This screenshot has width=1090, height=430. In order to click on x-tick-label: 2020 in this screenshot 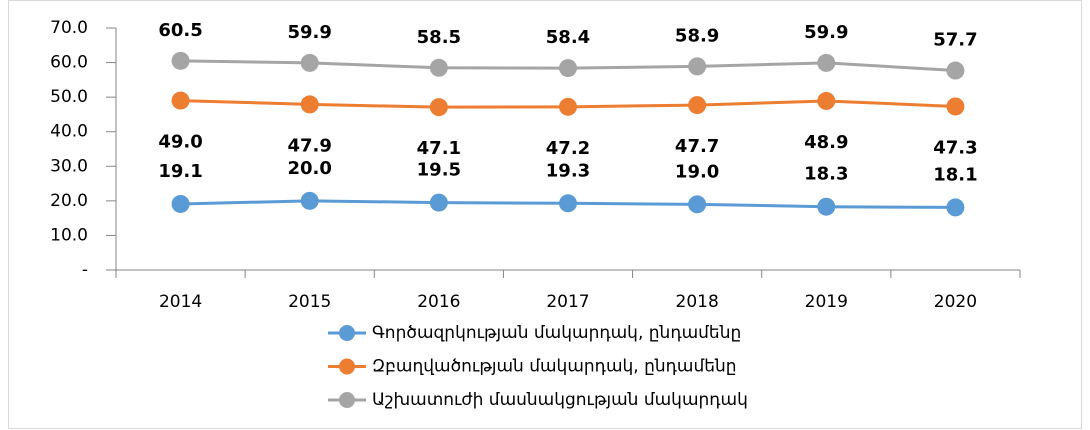, I will do `click(955, 302)`.